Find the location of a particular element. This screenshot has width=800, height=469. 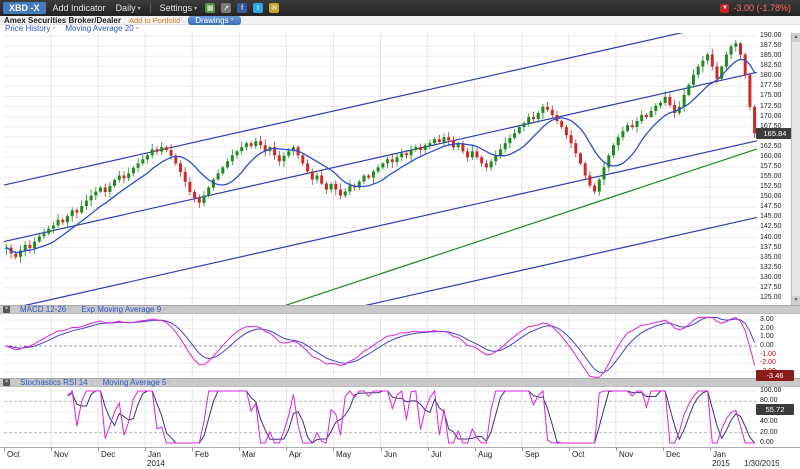

price-axis-label: 127.50 is located at coordinates (771, 287).